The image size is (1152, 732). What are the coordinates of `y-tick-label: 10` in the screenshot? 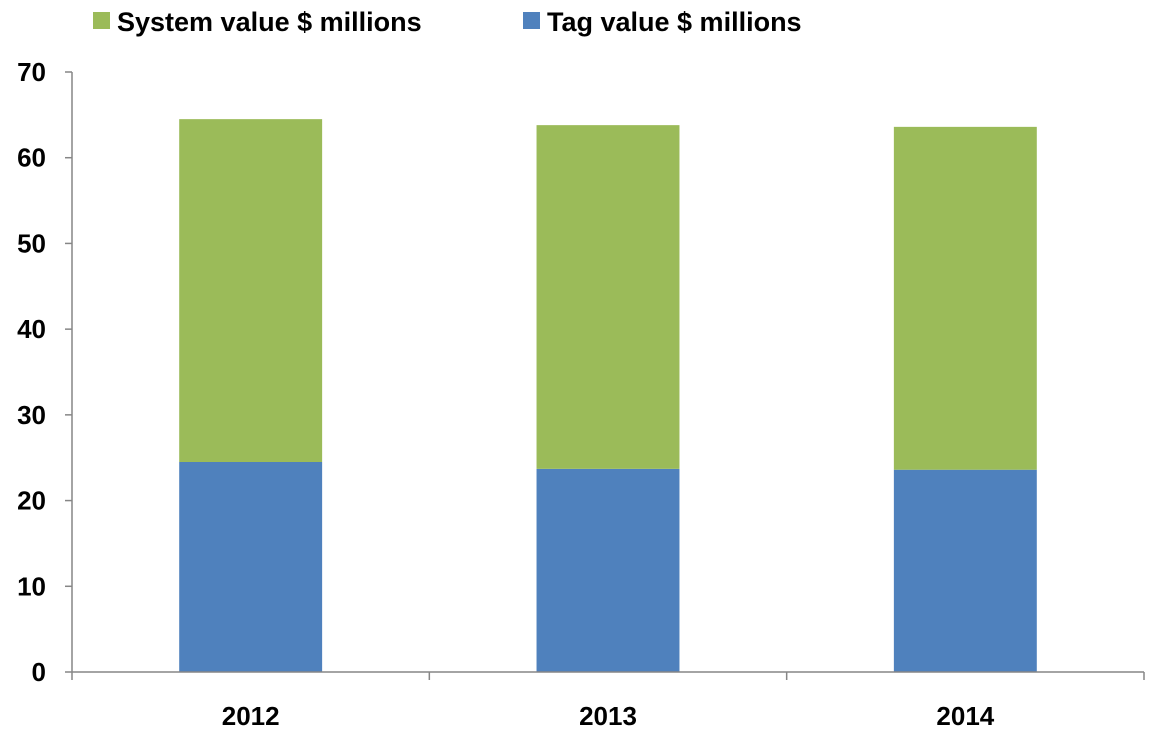 It's located at (31, 586).